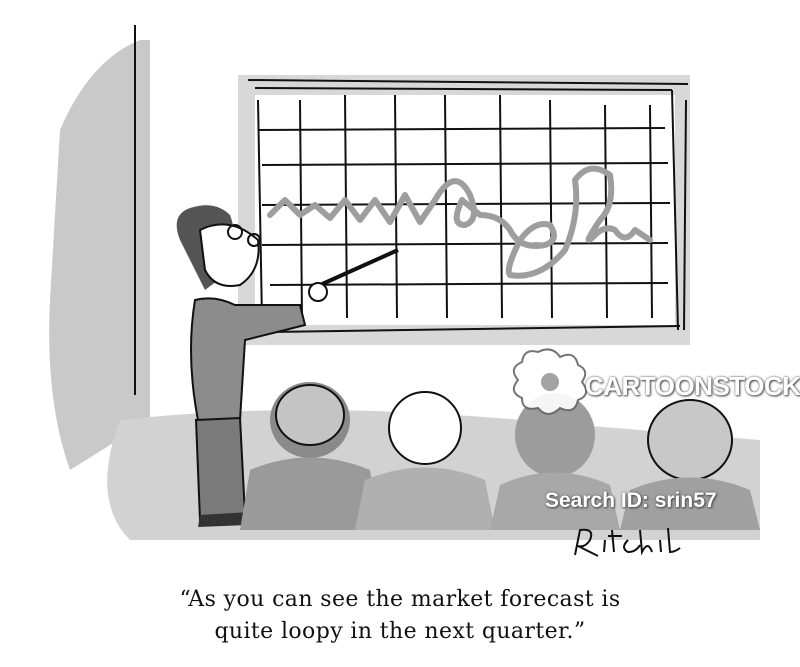  What do you see at coordinates (627, 542) in the screenshot?
I see `signature-ritchie` at bounding box center [627, 542].